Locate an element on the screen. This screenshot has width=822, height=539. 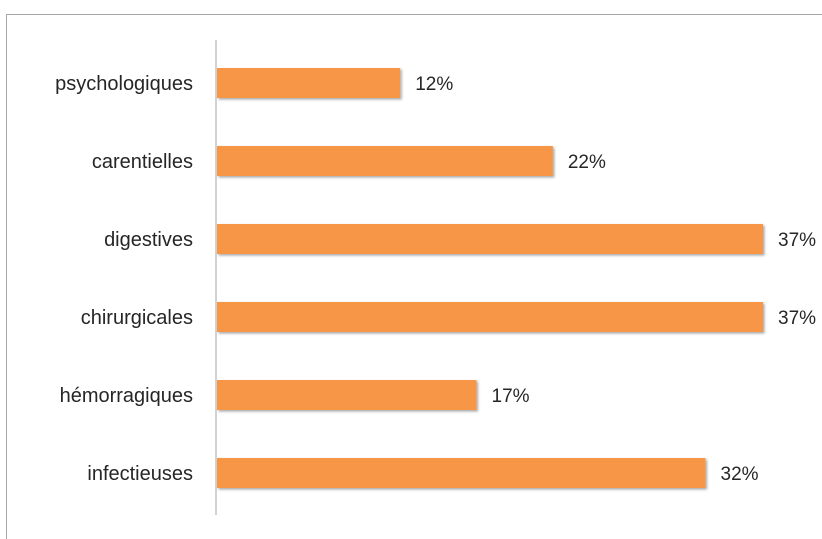
bar-chirurgicales is located at coordinates (490, 317).